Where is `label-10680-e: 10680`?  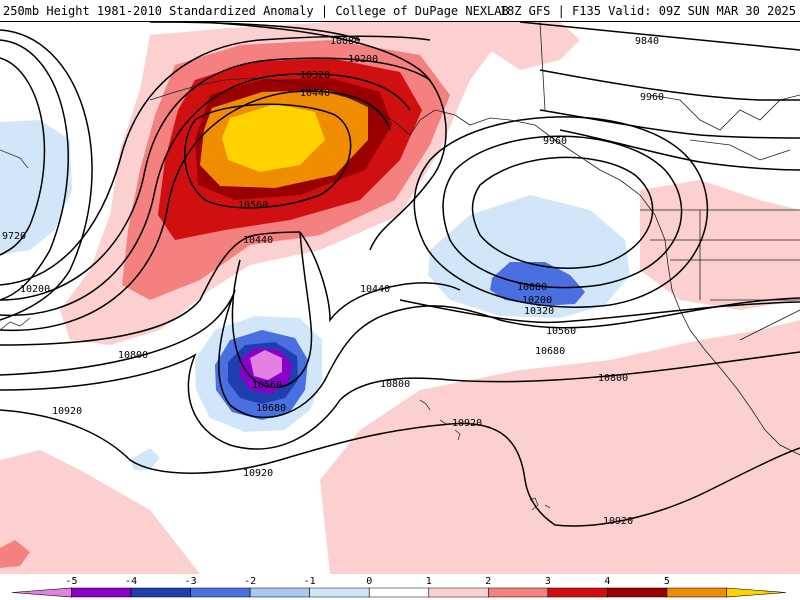
label-10680-e: 10680 is located at coordinates (550, 351).